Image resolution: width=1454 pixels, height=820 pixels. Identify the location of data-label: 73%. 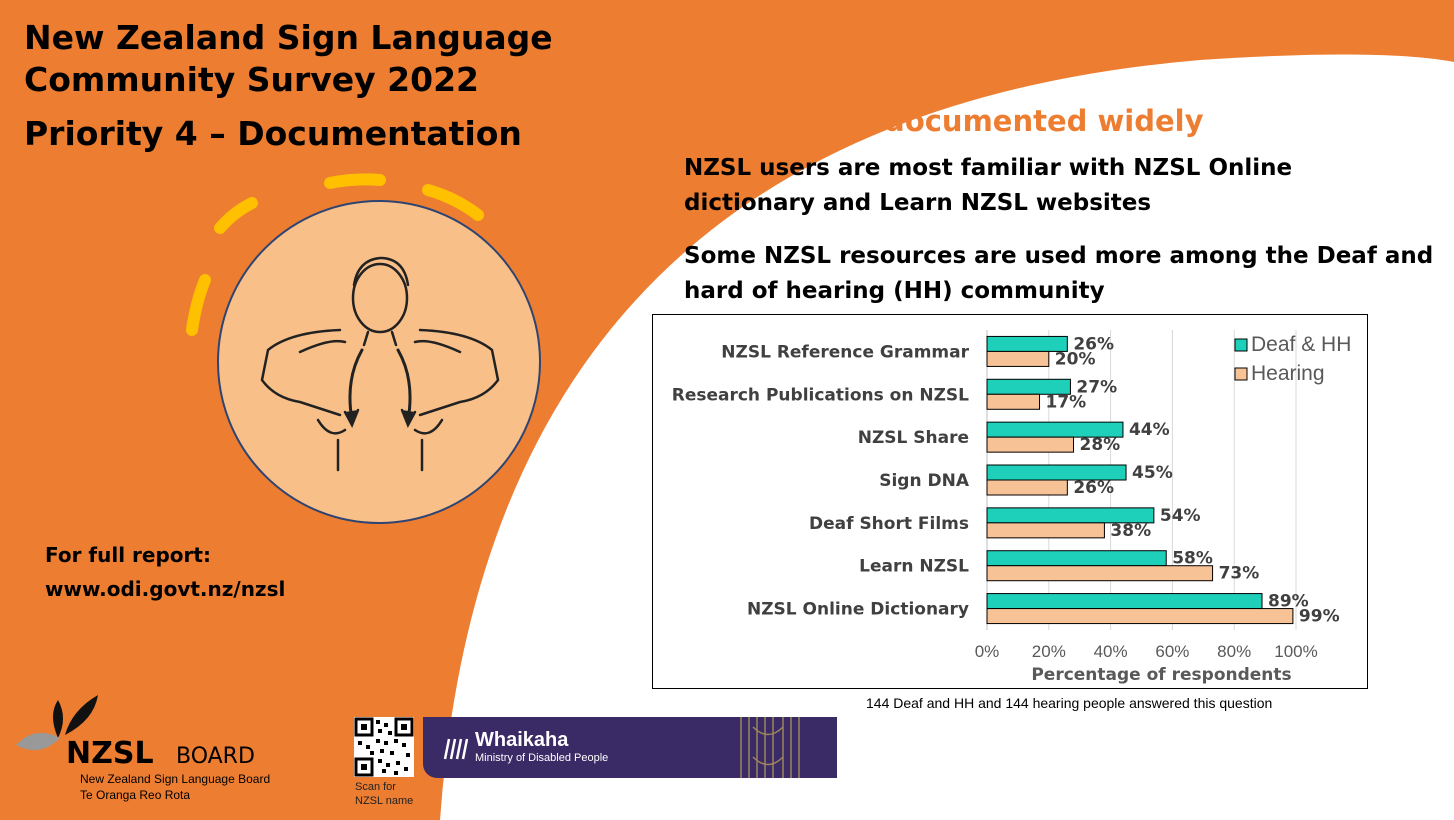
(1239, 574).